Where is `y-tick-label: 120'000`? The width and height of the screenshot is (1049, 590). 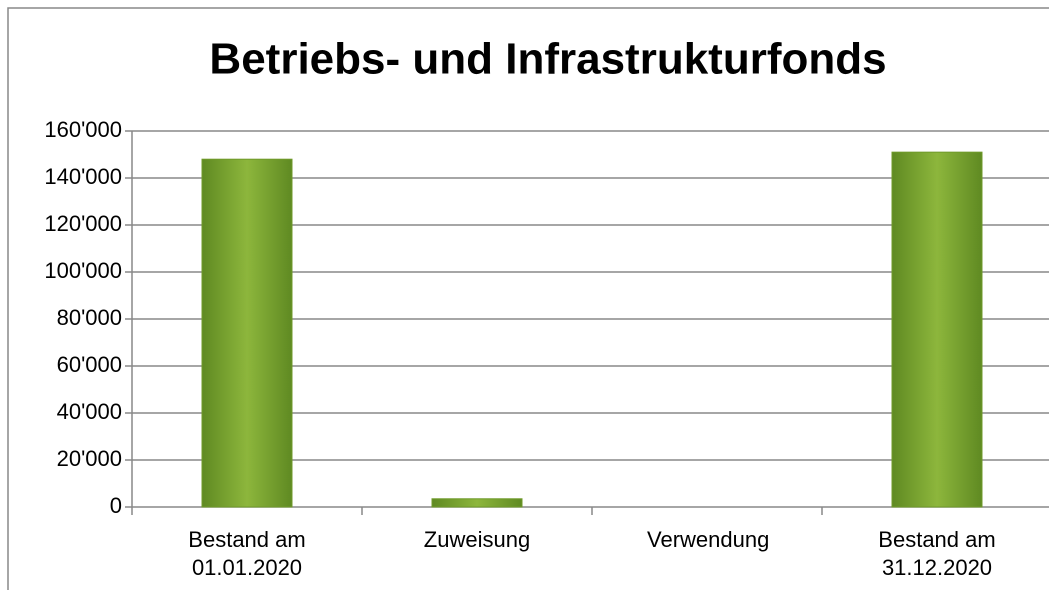
y-tick-label: 120'000 is located at coordinates (83, 223).